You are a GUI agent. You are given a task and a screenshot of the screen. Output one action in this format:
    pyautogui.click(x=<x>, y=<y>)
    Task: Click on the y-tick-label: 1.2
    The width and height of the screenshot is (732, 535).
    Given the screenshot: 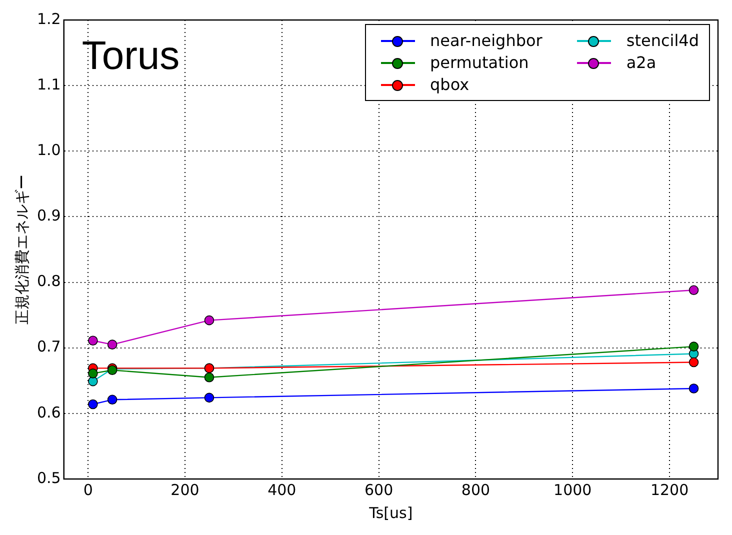 What is the action you would take?
    pyautogui.click(x=48, y=19)
    